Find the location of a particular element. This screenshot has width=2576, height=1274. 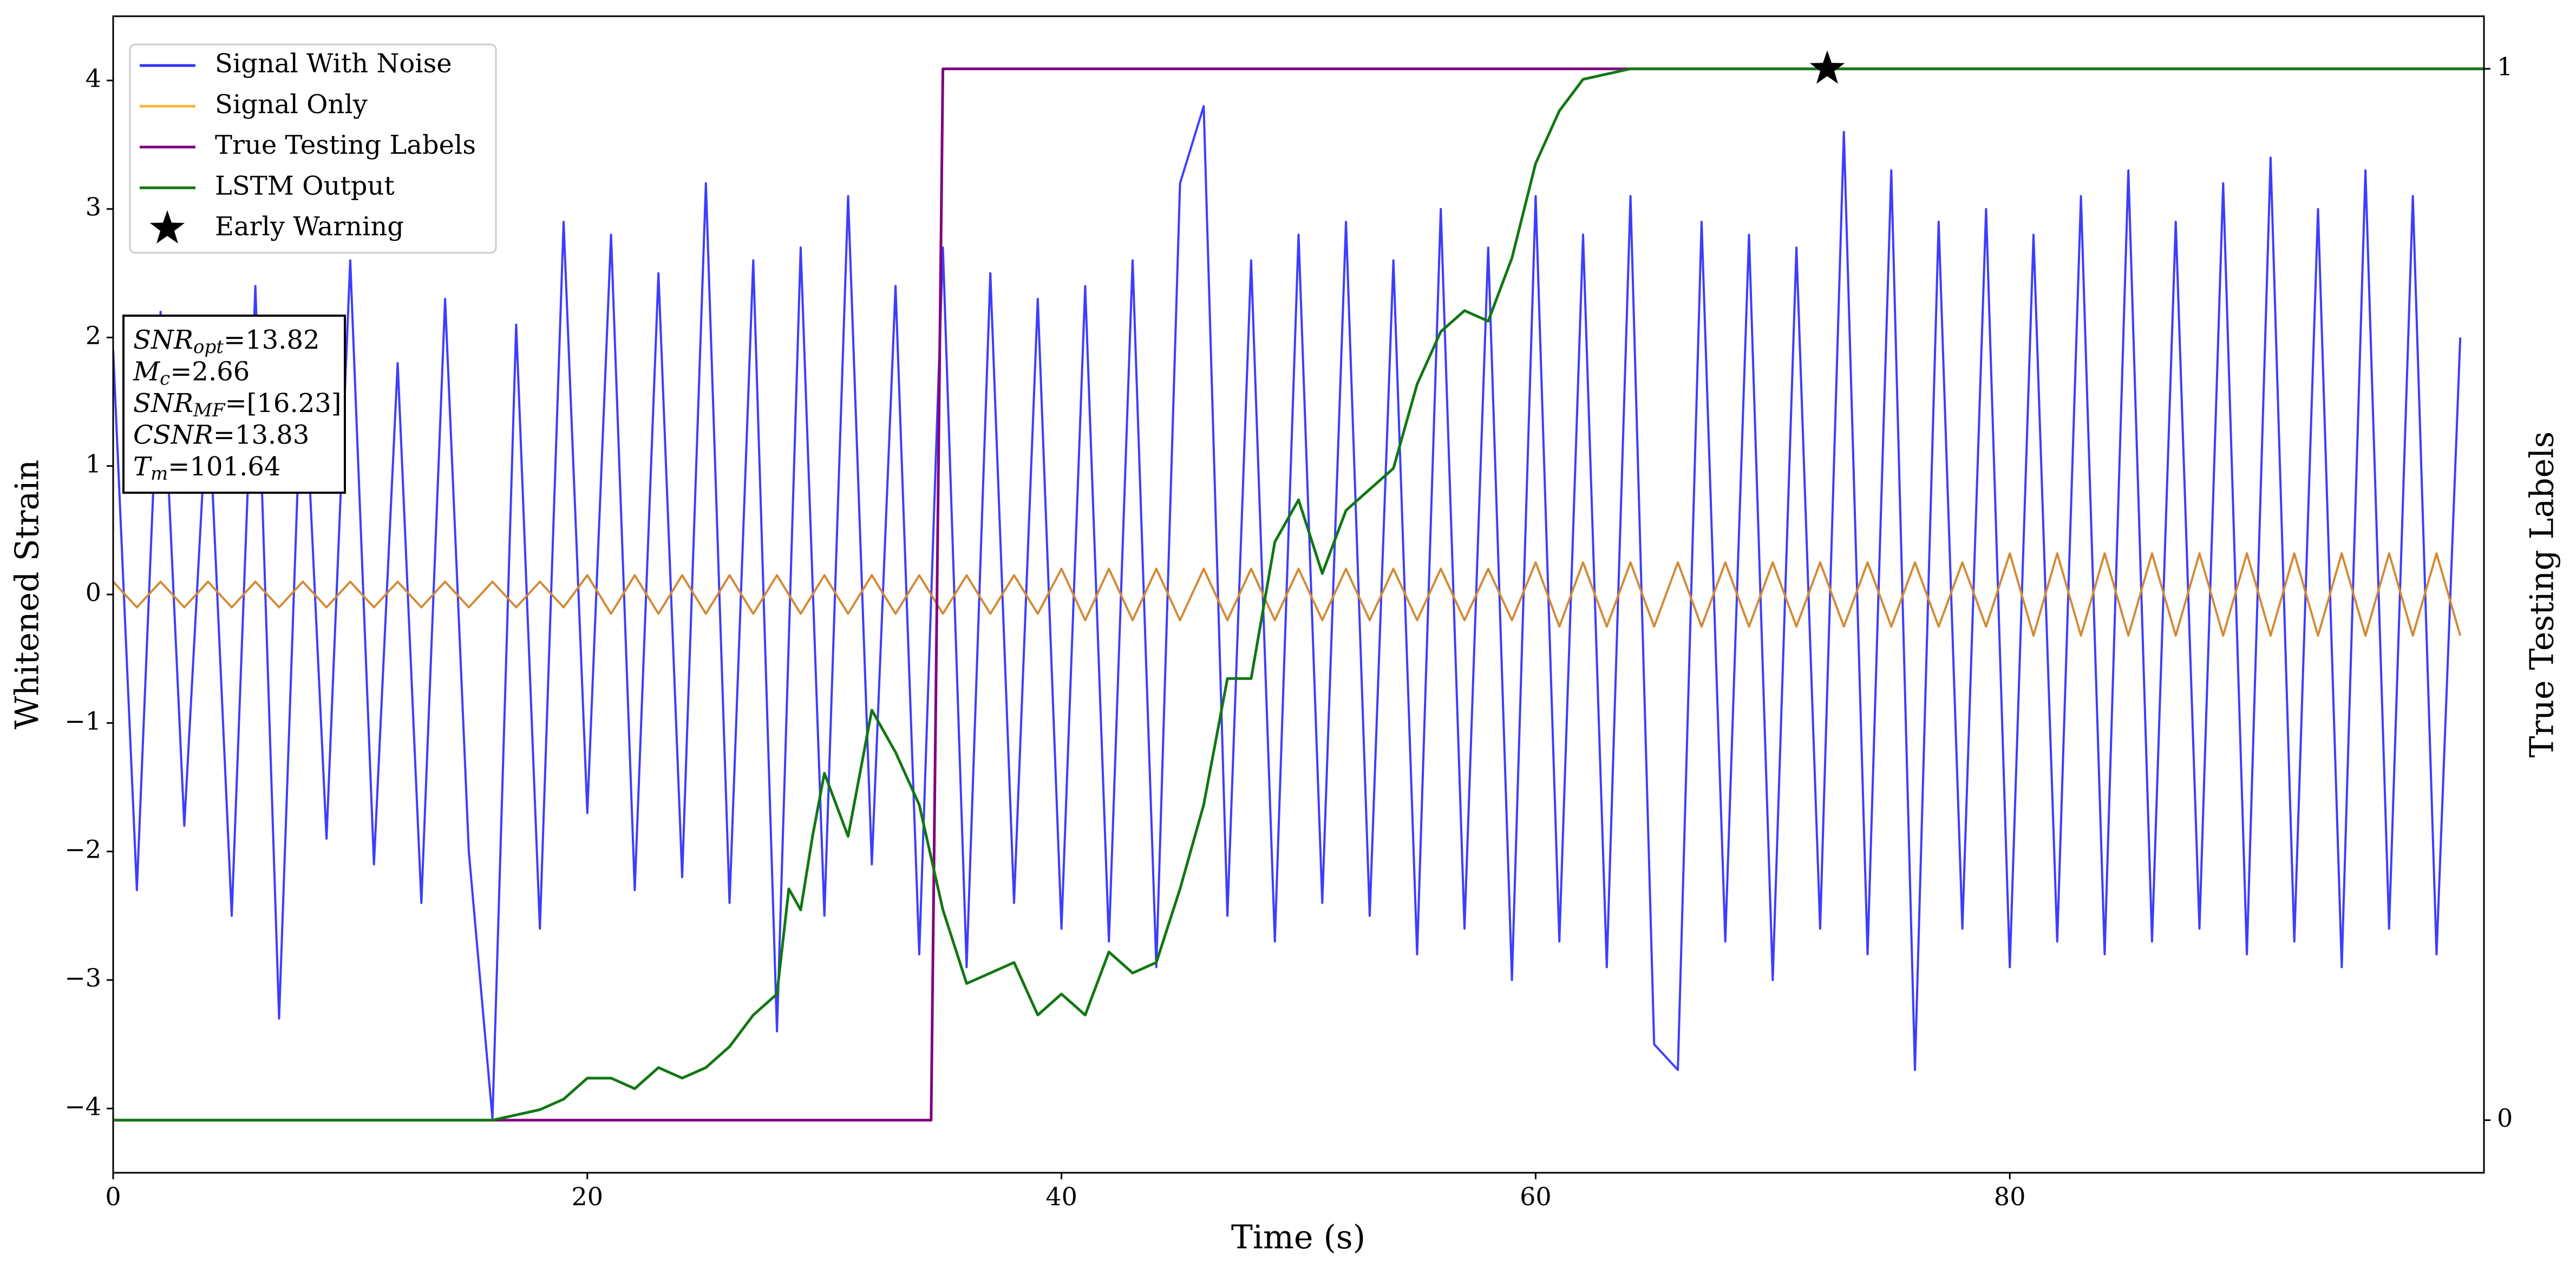

y2-axis-label: True Testing Labels is located at coordinates (2542, 595).